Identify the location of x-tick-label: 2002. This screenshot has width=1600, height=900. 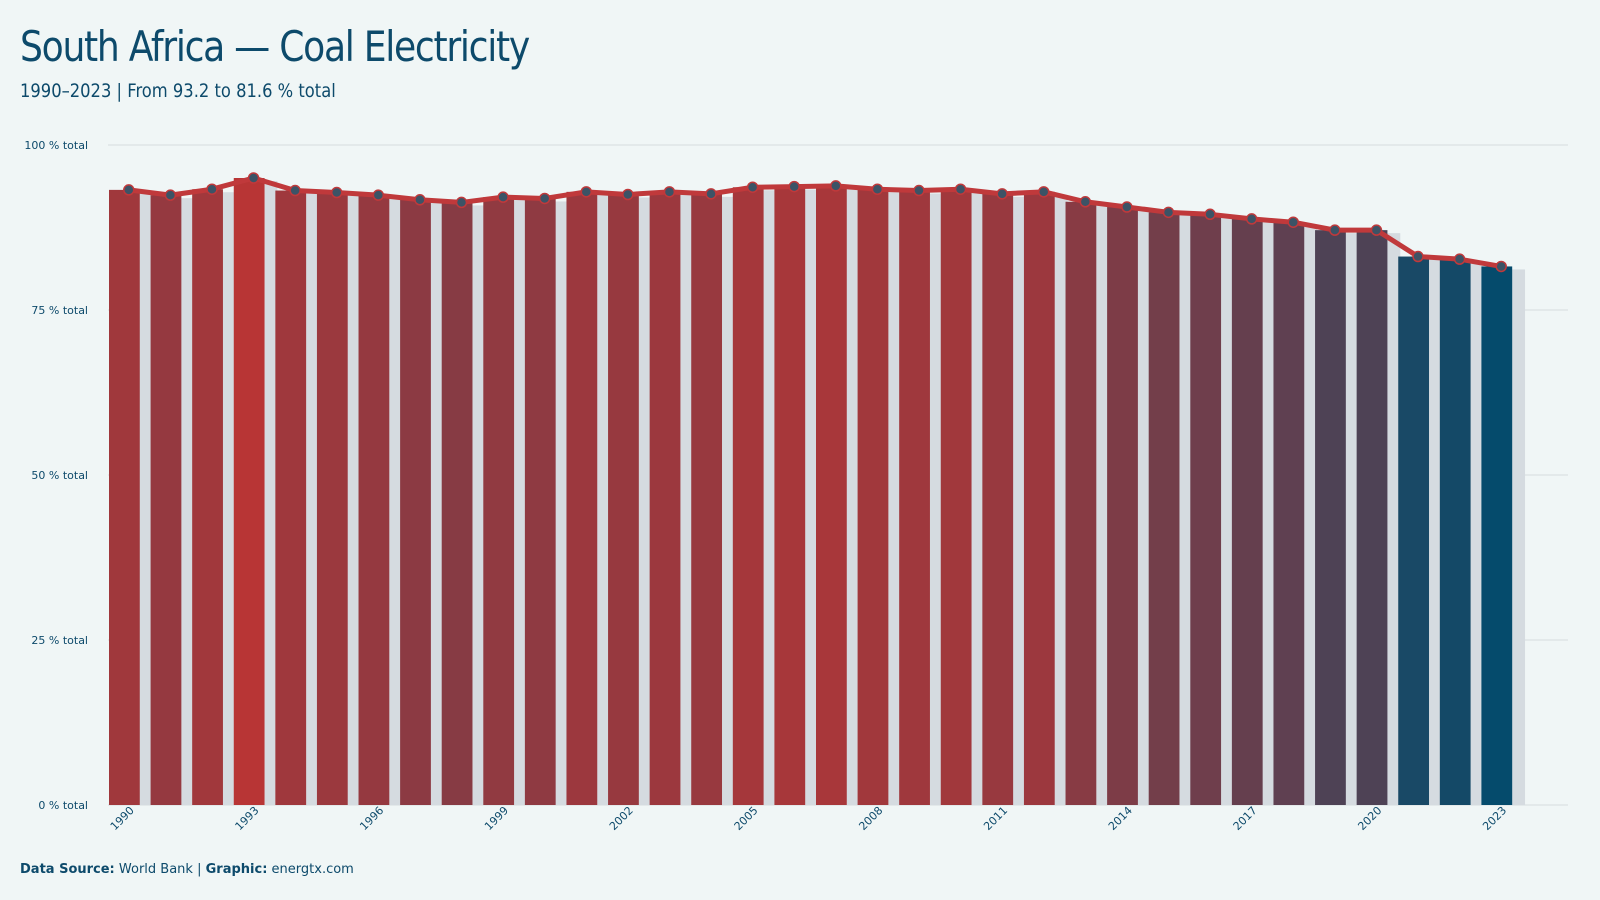
(621, 818).